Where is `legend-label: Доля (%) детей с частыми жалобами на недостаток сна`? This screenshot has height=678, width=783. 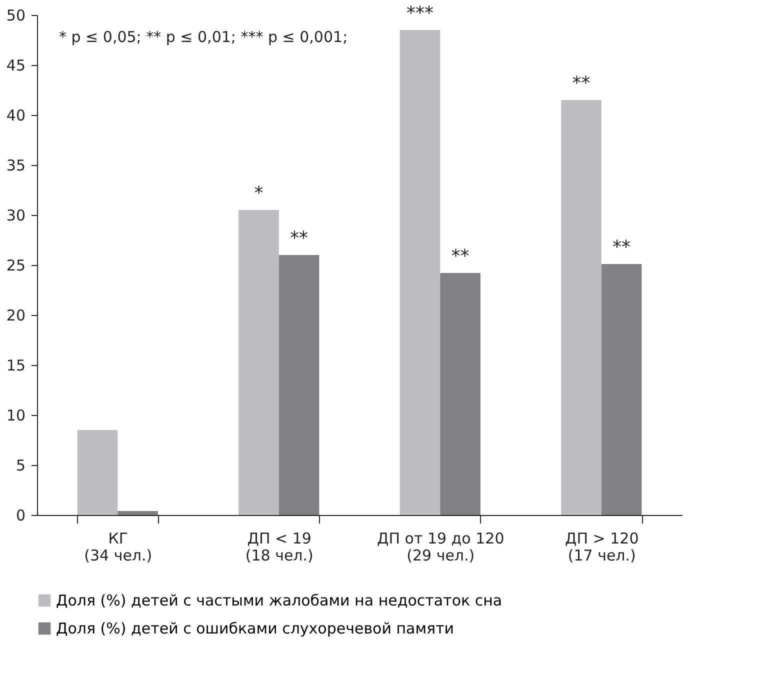
legend-label: Доля (%) детей с частыми жалобами на недостаток сна is located at coordinates (279, 601).